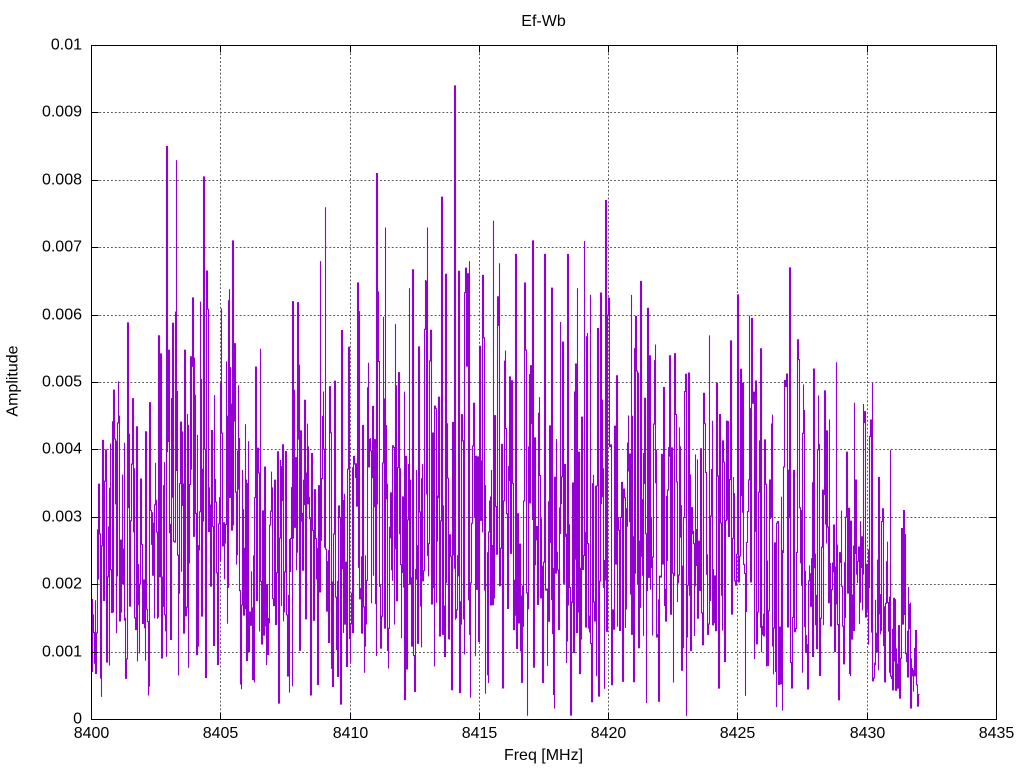 This screenshot has height=768, width=1024. I want to click on svg-text: Freq [MHz], so click(543, 755).